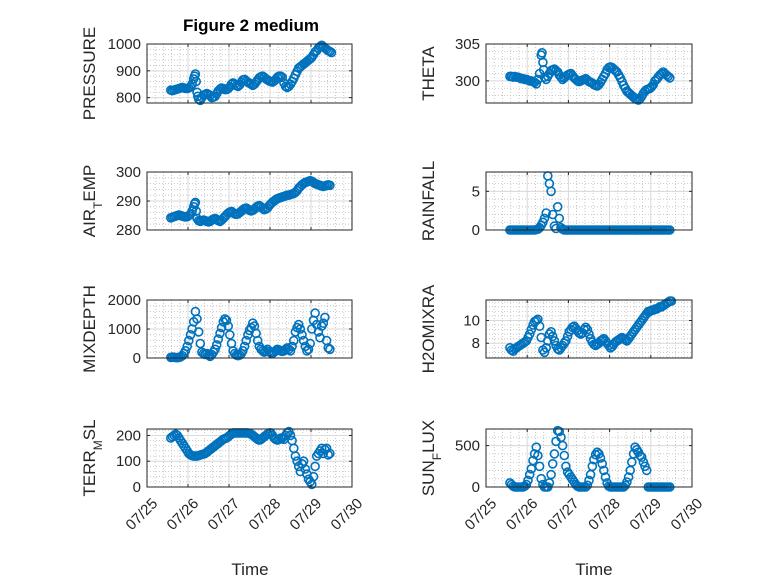  What do you see at coordinates (428, 73) in the screenshot?
I see `y-axis-label: THETA` at bounding box center [428, 73].